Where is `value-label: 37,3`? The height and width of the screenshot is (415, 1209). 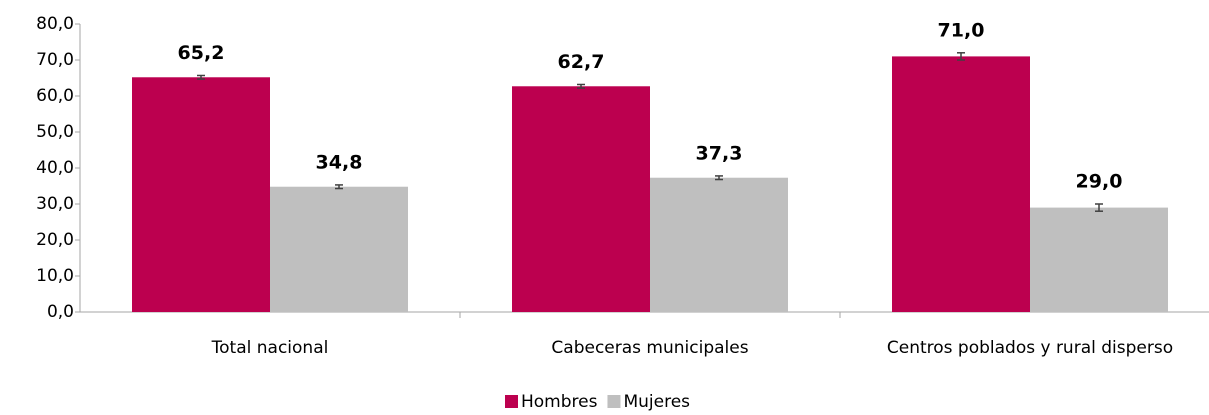
value-label: 37,3 is located at coordinates (719, 153).